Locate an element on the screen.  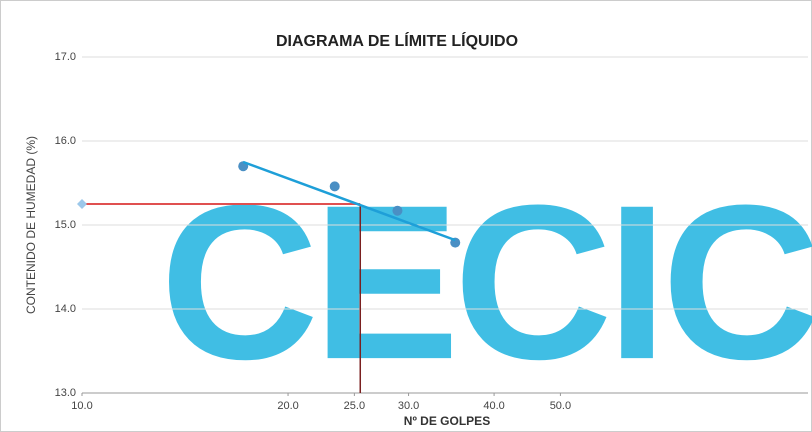
x-tick-label: 30.0 is located at coordinates (408, 406).